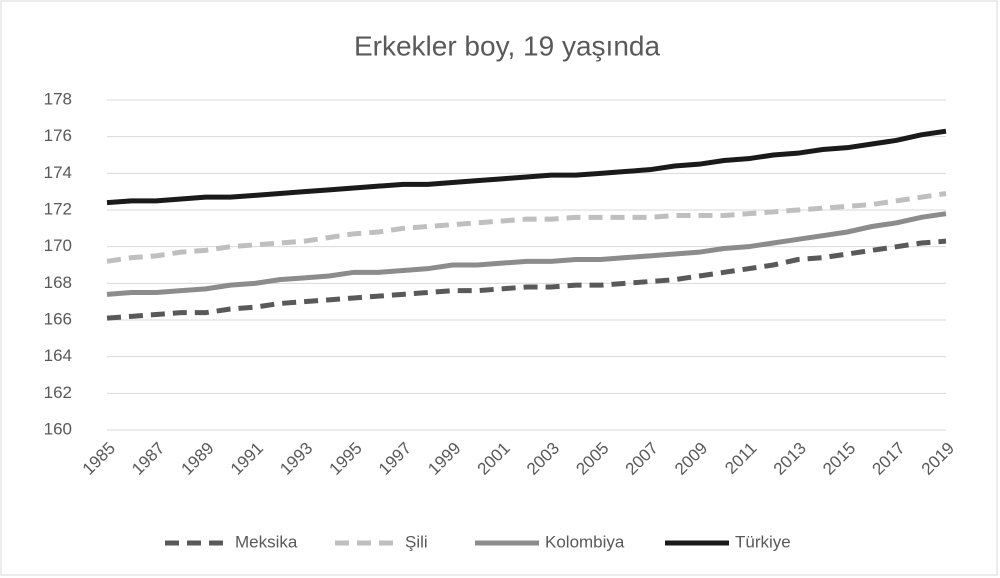  I want to click on y-tick-label: 166, so click(58, 318).